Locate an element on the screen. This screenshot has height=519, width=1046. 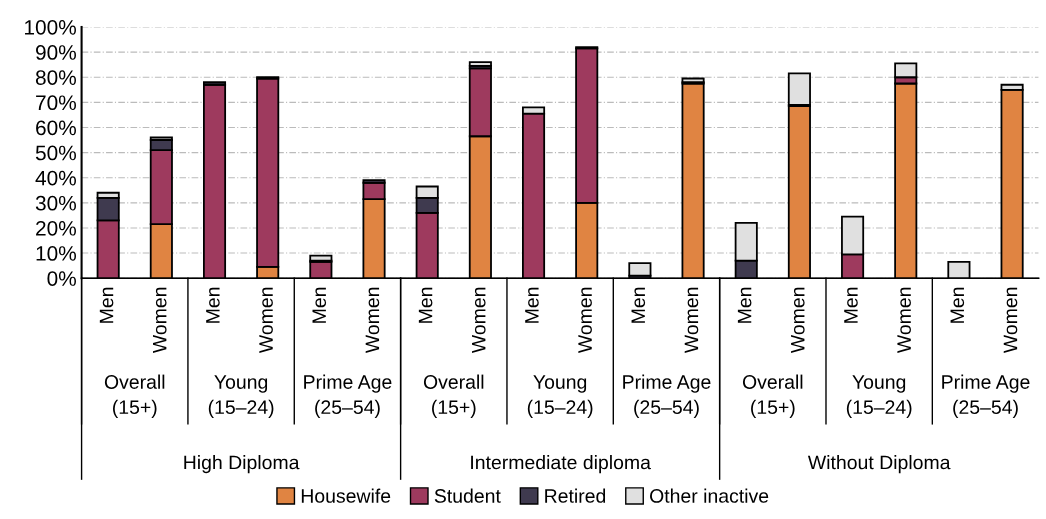
y-tick-label: 30% is located at coordinates (55, 203).